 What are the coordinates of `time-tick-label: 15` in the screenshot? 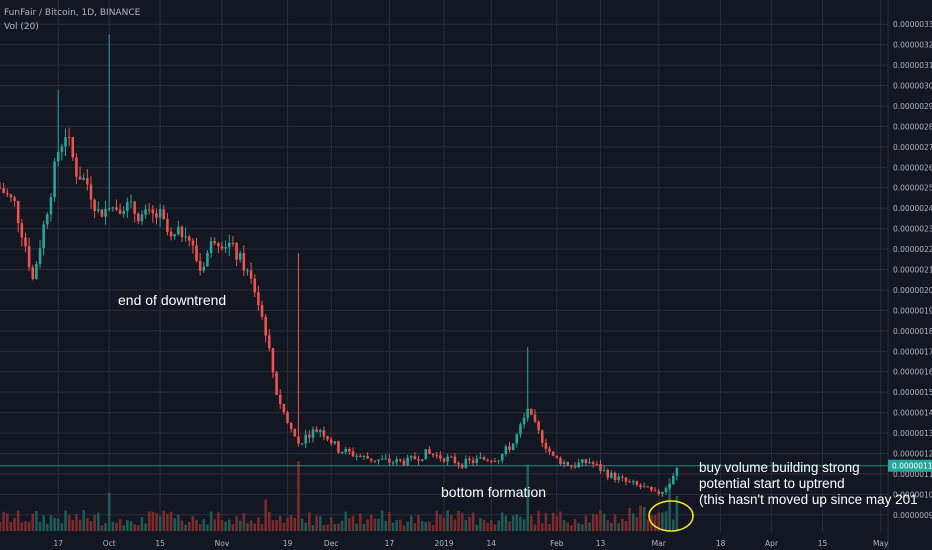 It's located at (160, 543).